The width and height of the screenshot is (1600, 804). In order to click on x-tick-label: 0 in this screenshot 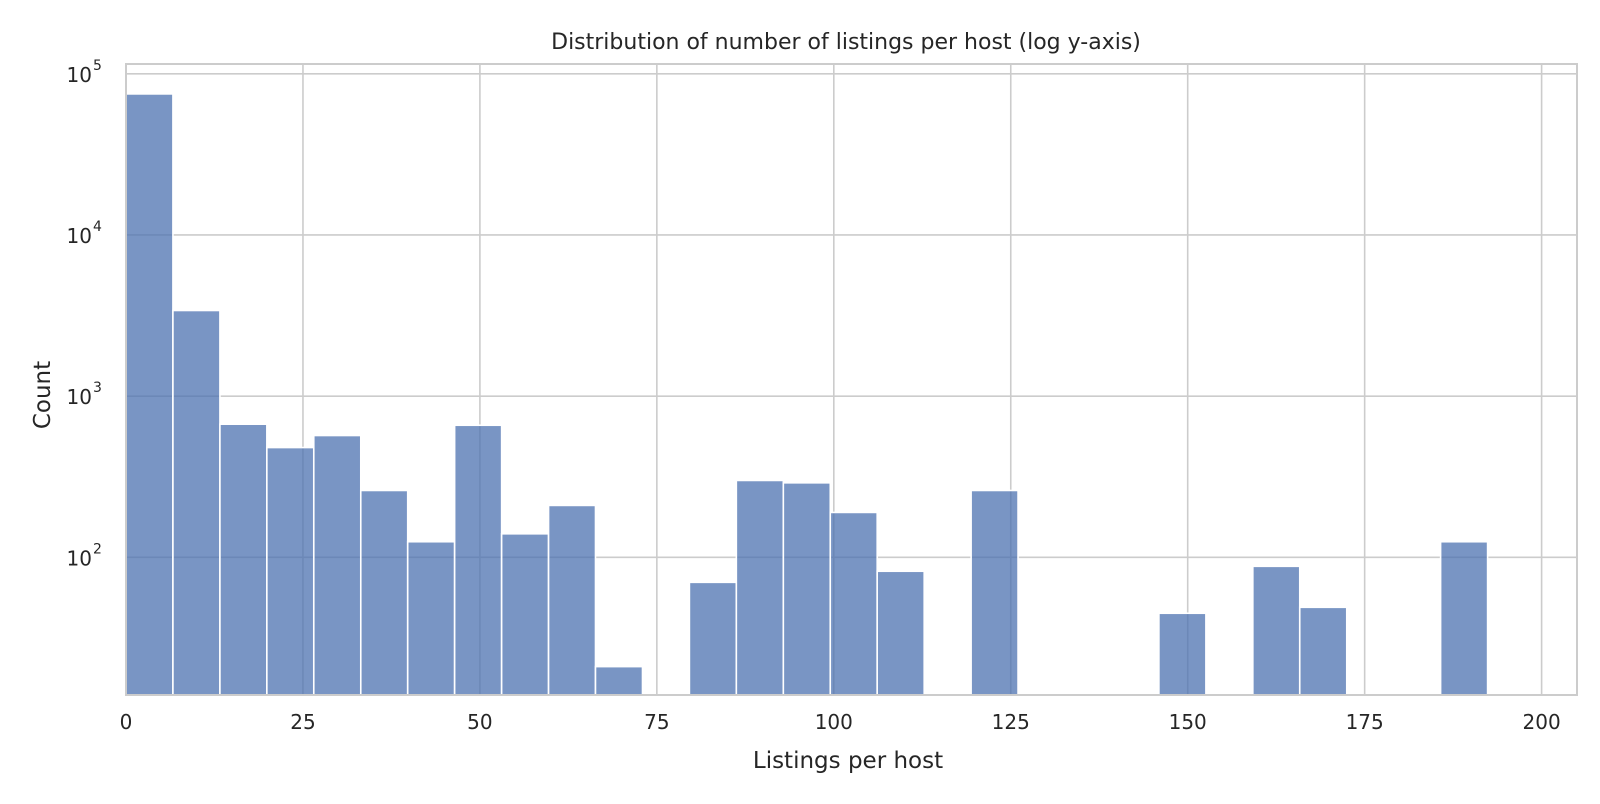, I will do `click(126, 722)`.